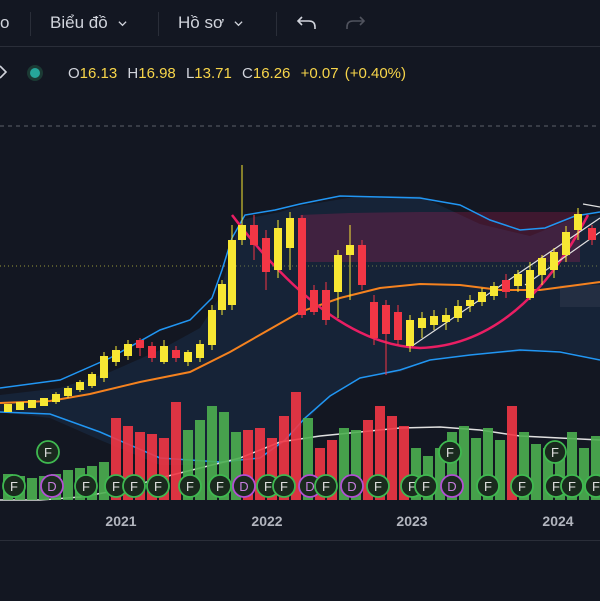  Describe the element at coordinates (190, 73) in the screenshot. I see `low-label: L` at that location.